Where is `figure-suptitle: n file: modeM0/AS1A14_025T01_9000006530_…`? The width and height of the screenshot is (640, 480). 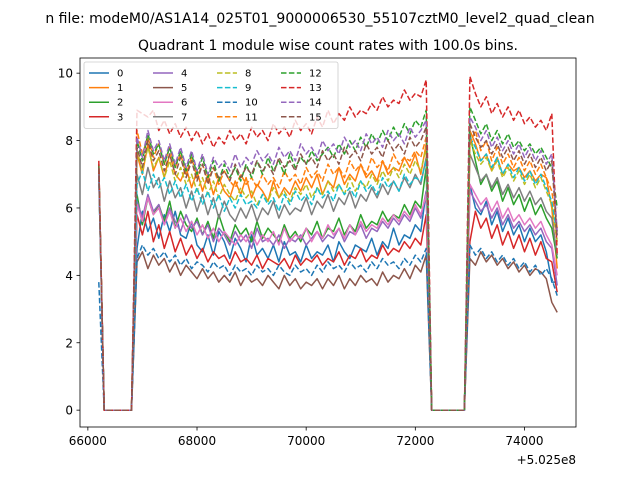 figure-suptitle: n file: modeM0/AS1A14_025T01_9000006530_… is located at coordinates (319, 19).